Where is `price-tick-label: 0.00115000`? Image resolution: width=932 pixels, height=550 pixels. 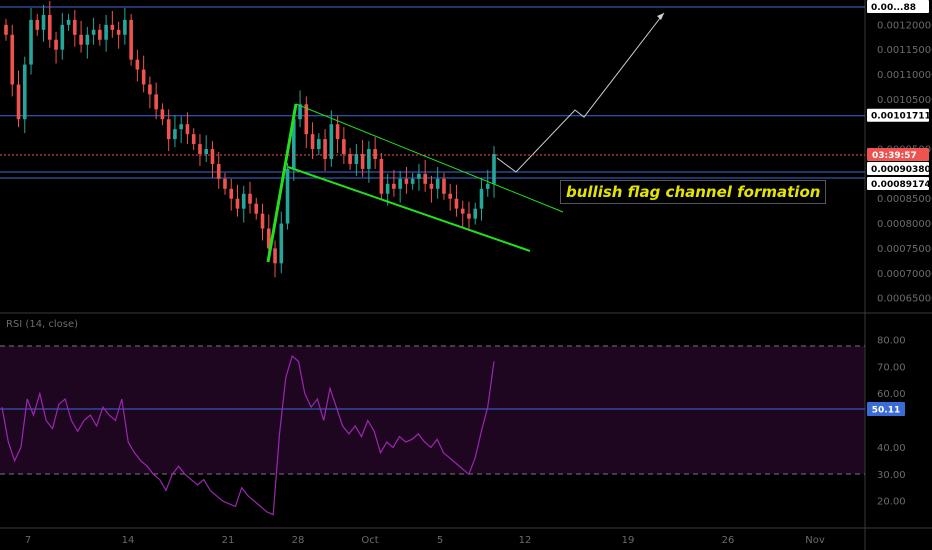
price-tick-label: 0.00115000 is located at coordinates (904, 50).